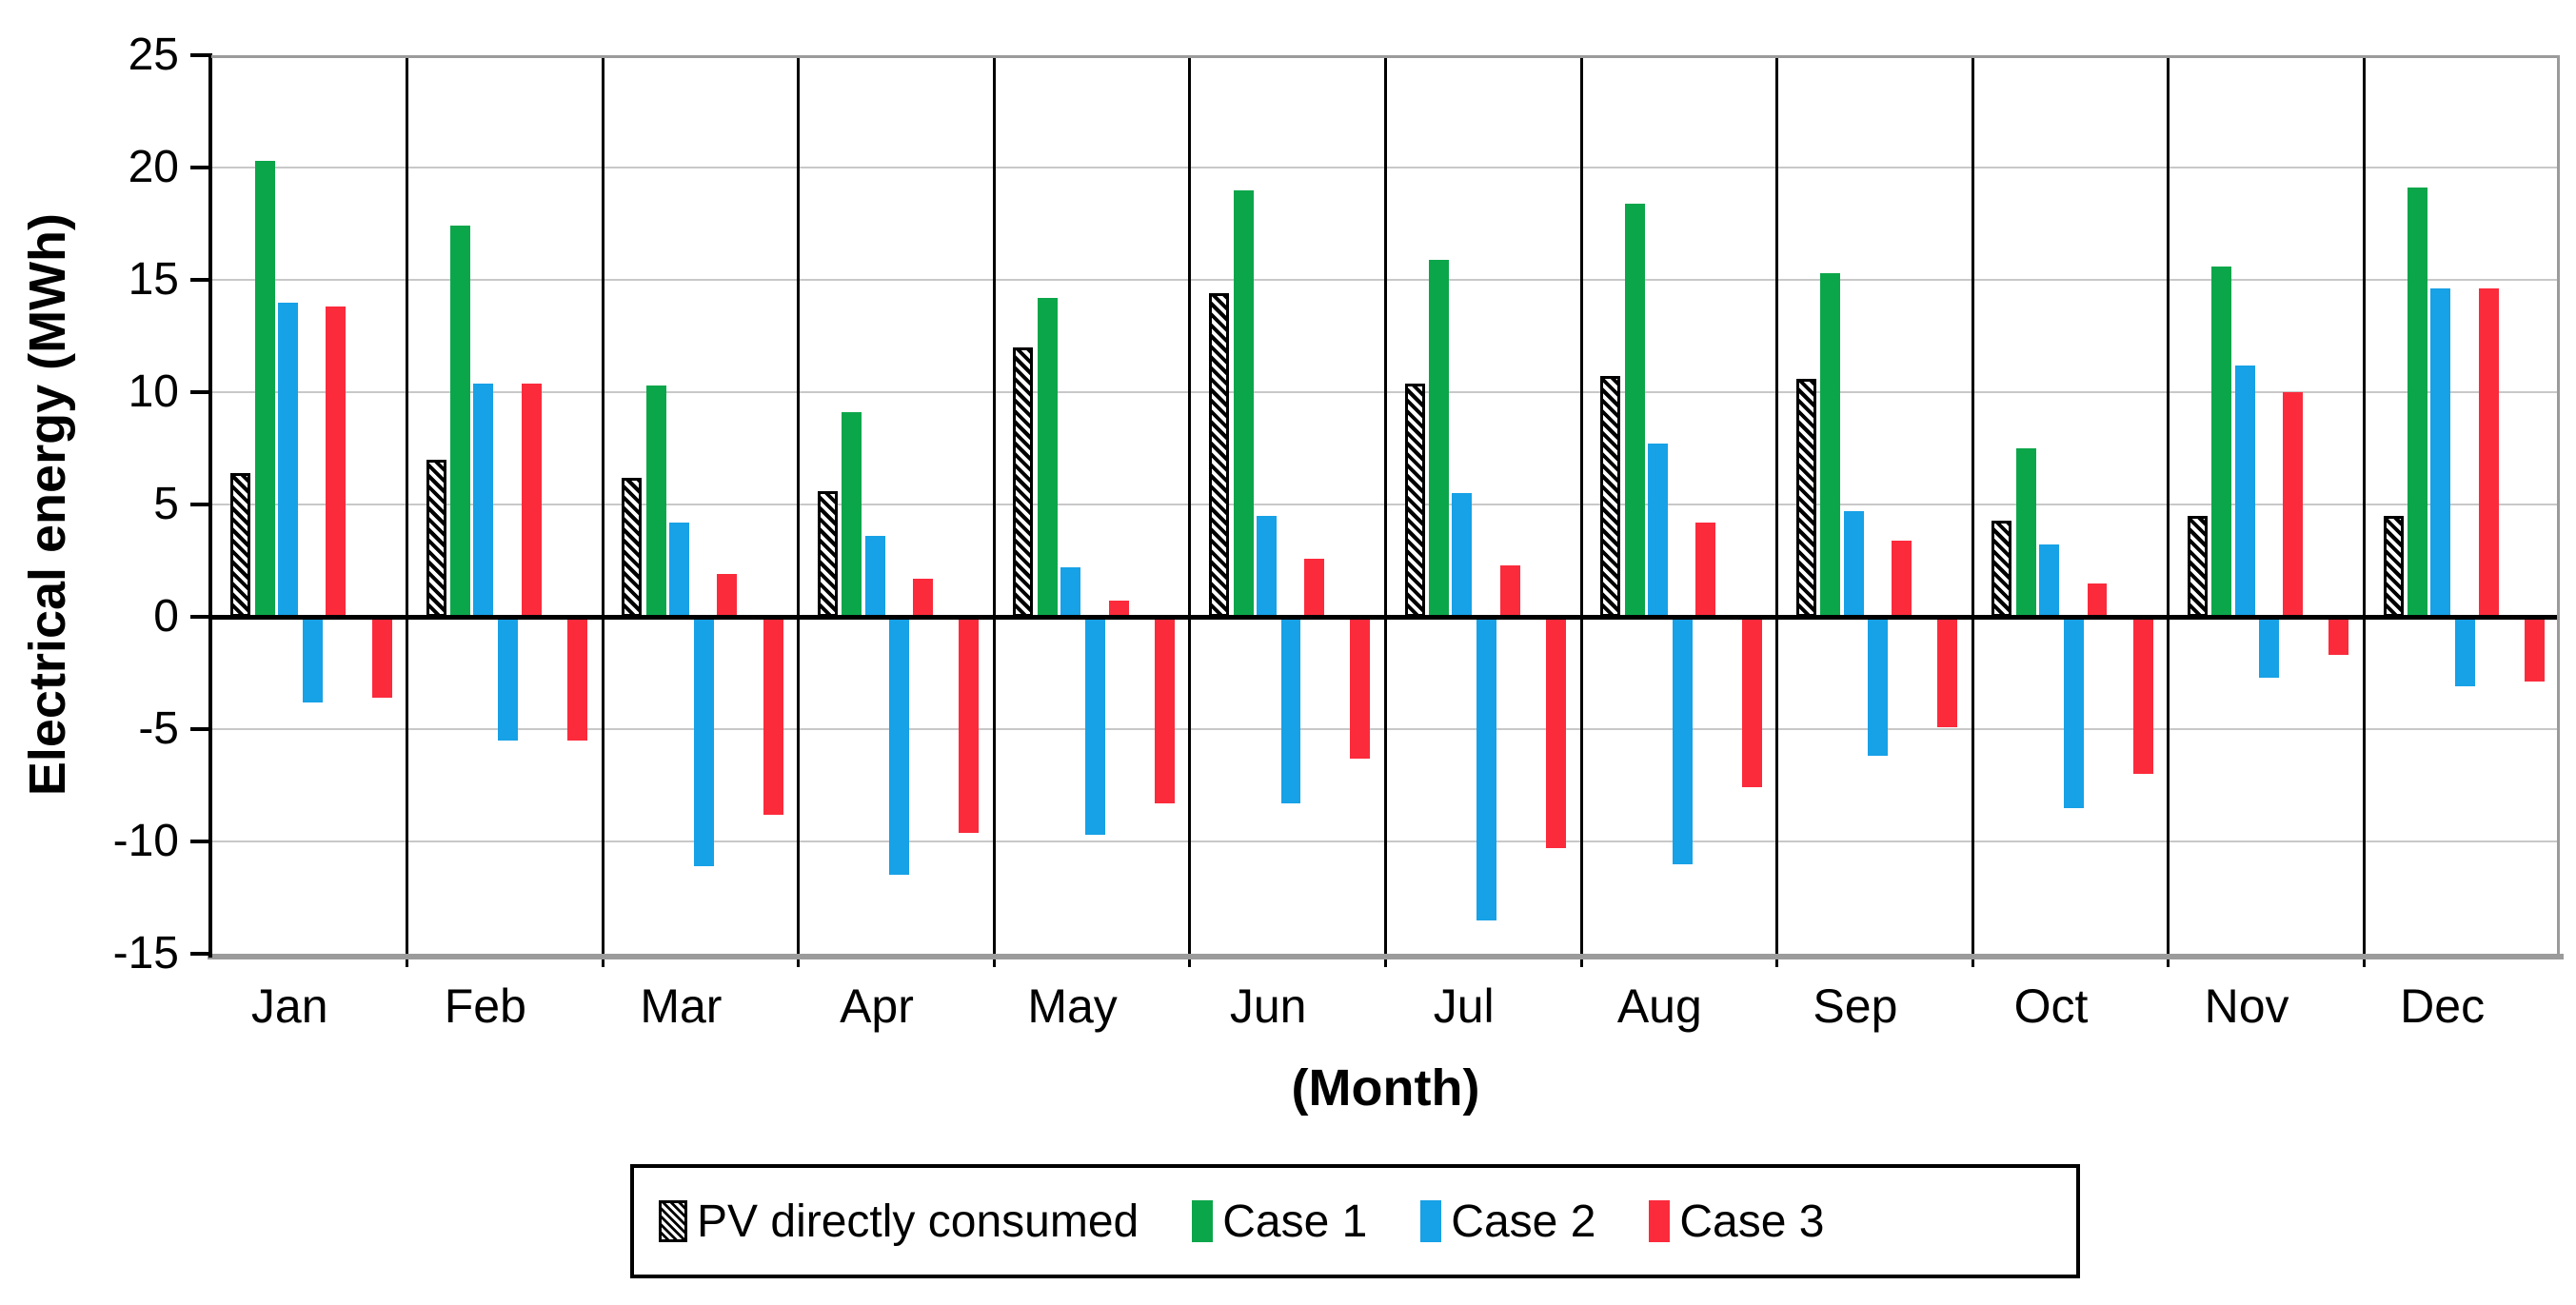 This screenshot has width=2576, height=1305. Describe the element at coordinates (2338, 636) in the screenshot. I see `bar-nov-case-3-neg` at that location.